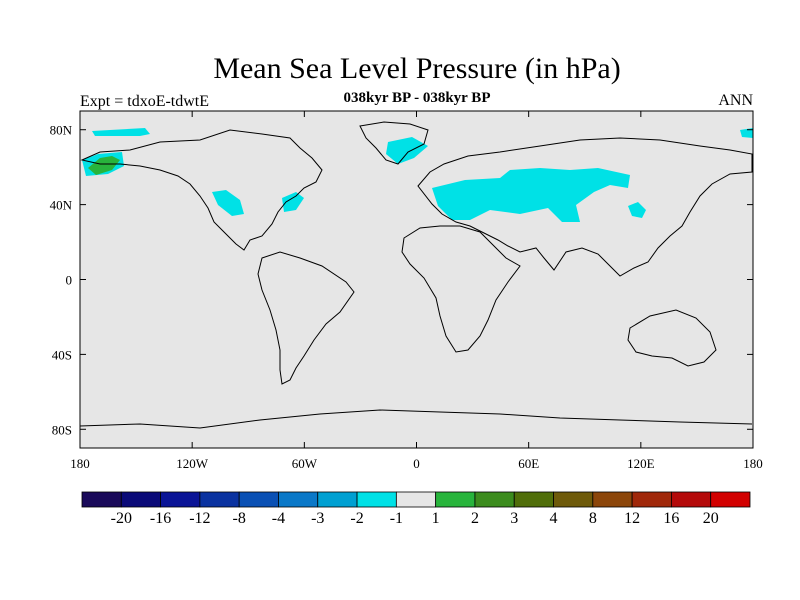  I want to click on coast-south-america, so click(306, 318).